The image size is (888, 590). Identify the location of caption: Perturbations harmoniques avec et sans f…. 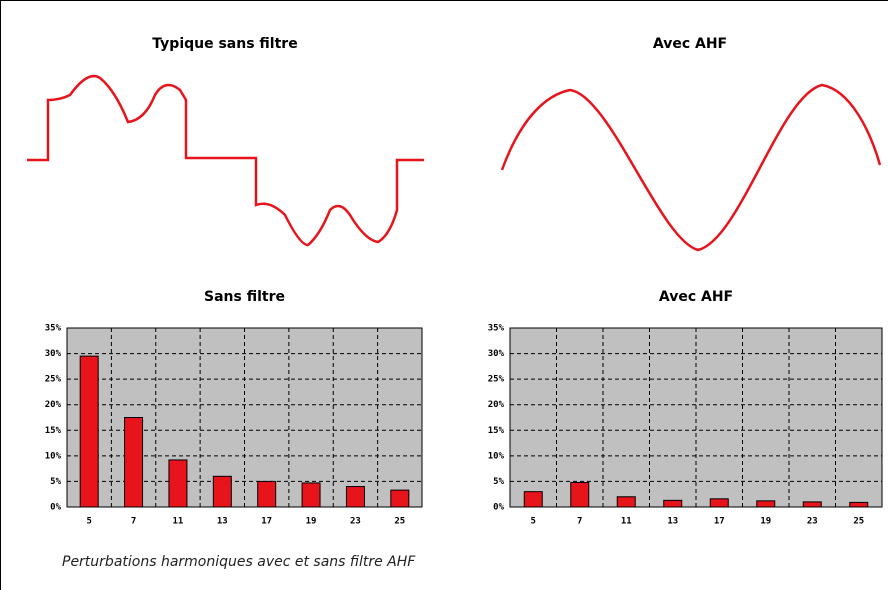
(239, 562).